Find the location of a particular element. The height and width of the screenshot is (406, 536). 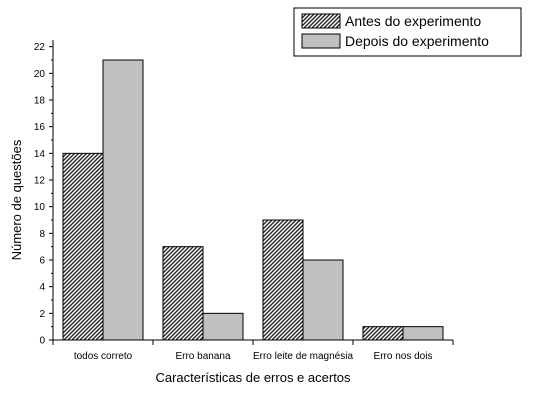

y-tick-label: 14 is located at coordinates (40, 154).